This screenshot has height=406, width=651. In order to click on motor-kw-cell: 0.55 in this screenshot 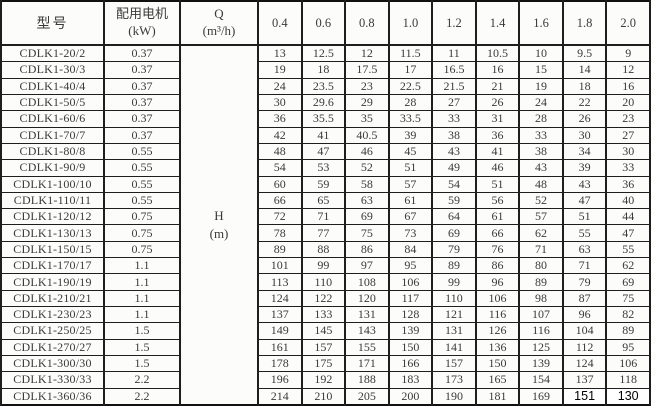, I will do `click(142, 184)`.